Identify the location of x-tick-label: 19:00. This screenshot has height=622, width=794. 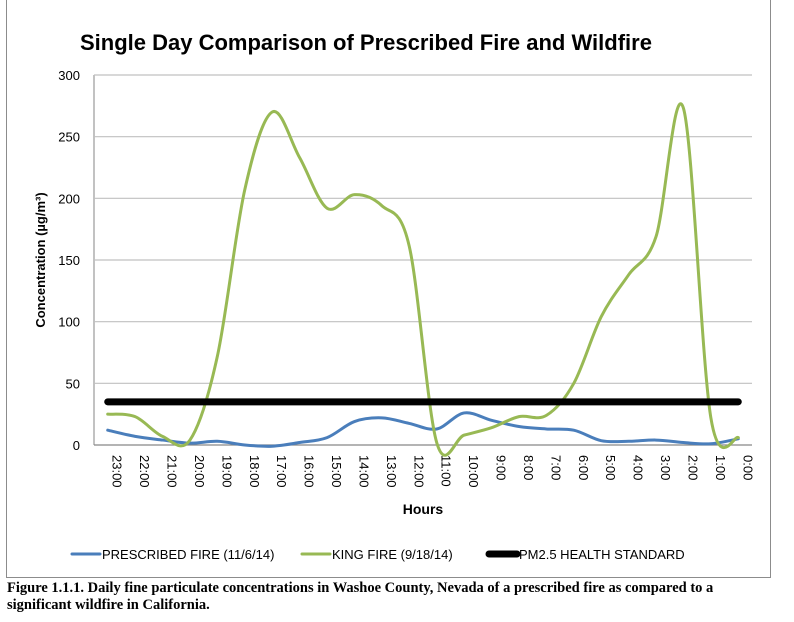
(226, 471).